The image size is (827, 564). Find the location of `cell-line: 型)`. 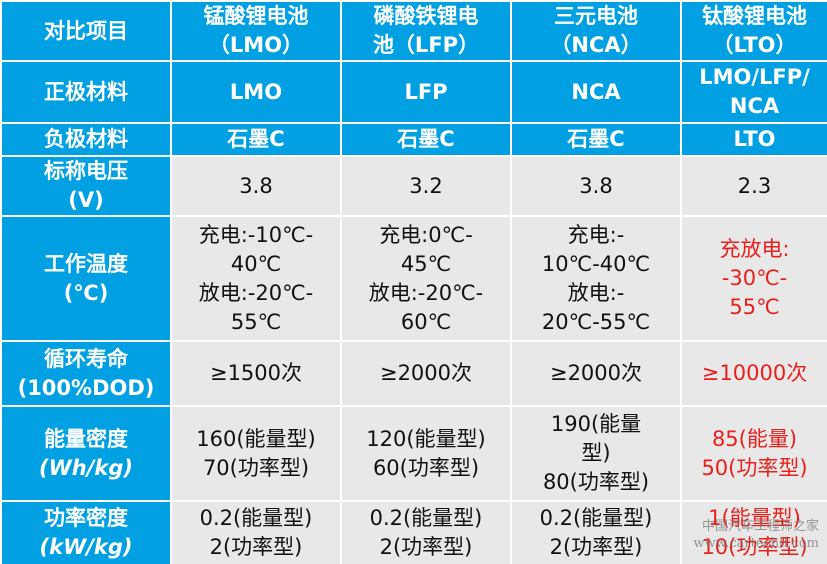

cell-line: 型) is located at coordinates (596, 453).